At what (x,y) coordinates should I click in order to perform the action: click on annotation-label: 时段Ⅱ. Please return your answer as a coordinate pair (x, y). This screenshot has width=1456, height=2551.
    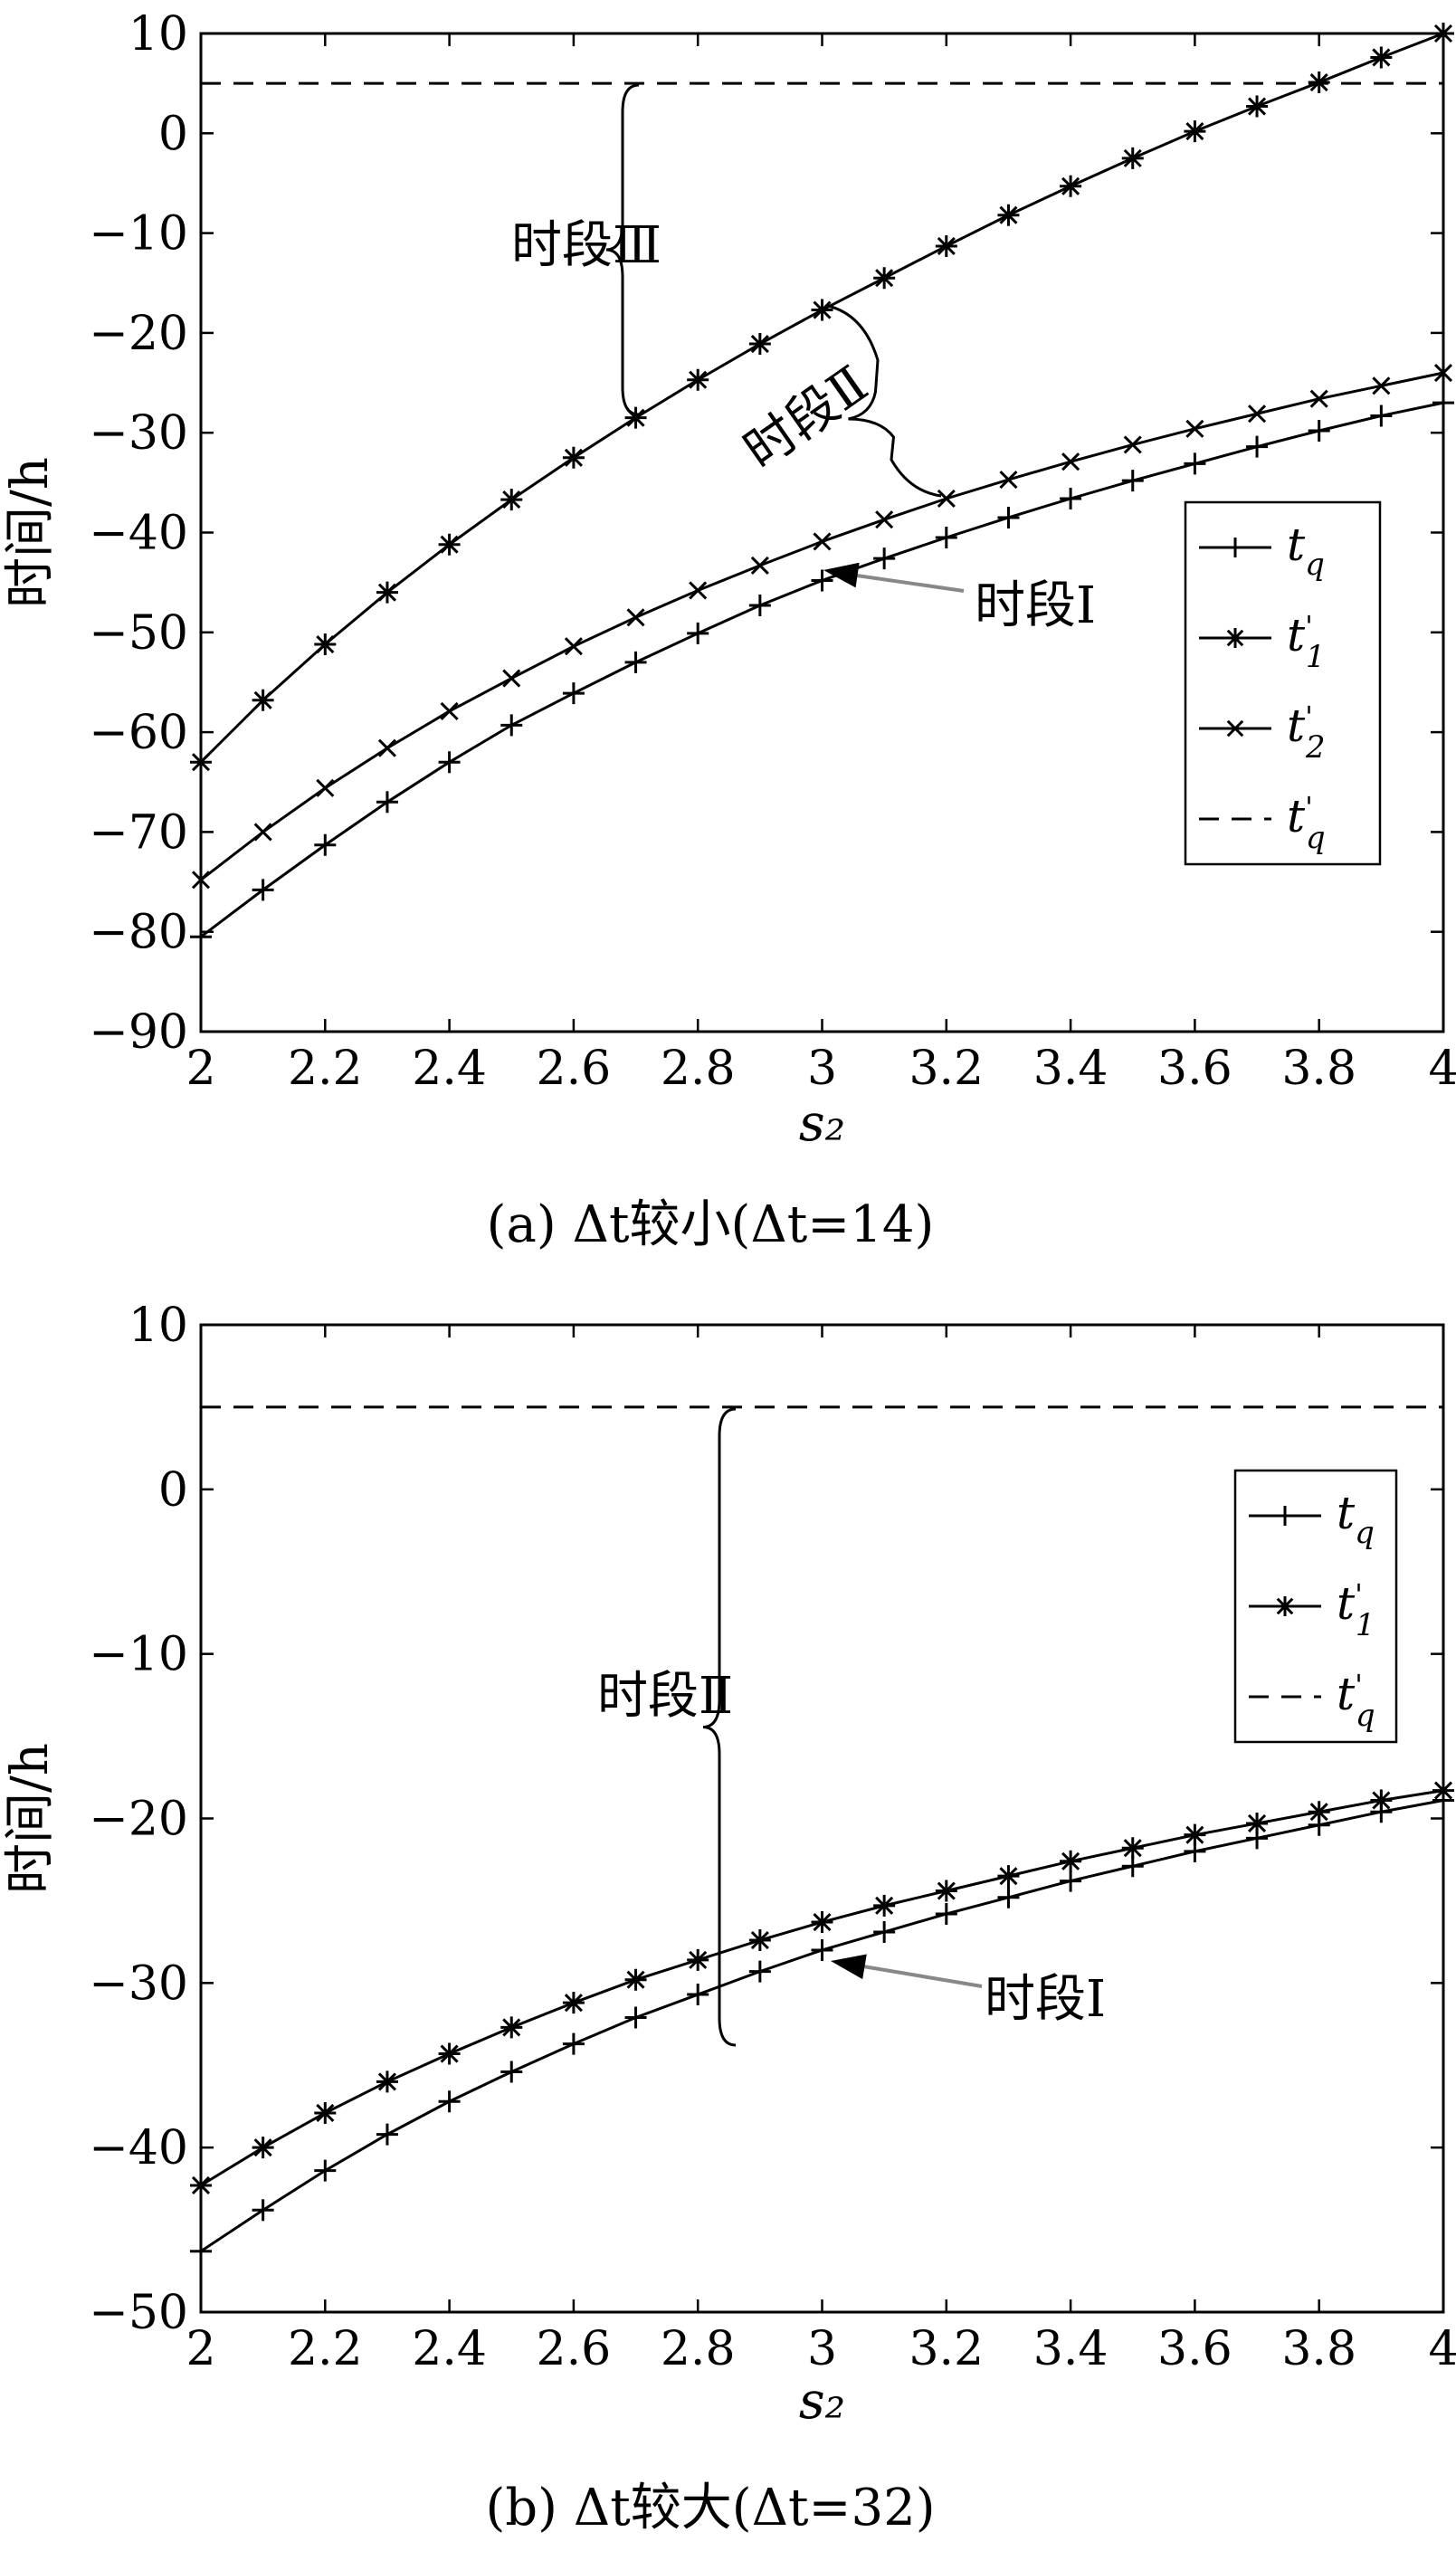
    Looking at the image, I should click on (807, 418).